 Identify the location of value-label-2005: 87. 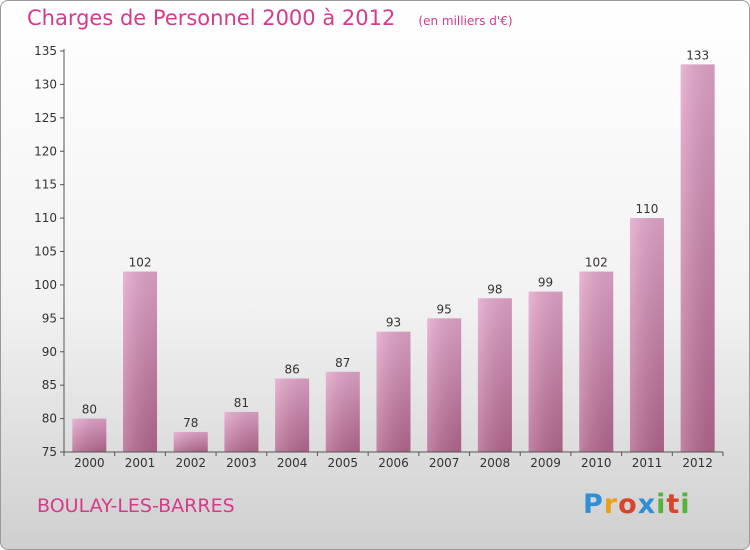
(342, 363).